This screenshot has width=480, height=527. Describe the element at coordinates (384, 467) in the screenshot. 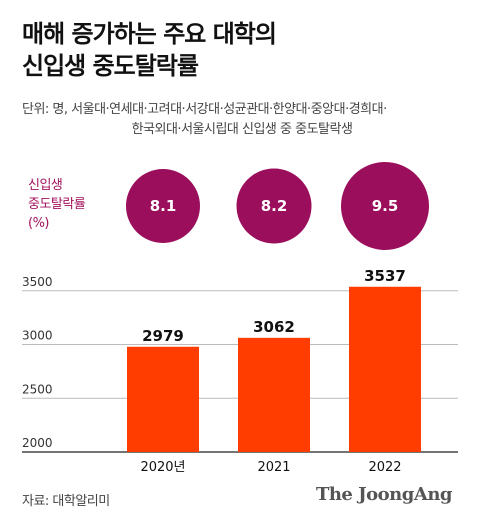

I see `x-tick-label-3: 2022` at that location.